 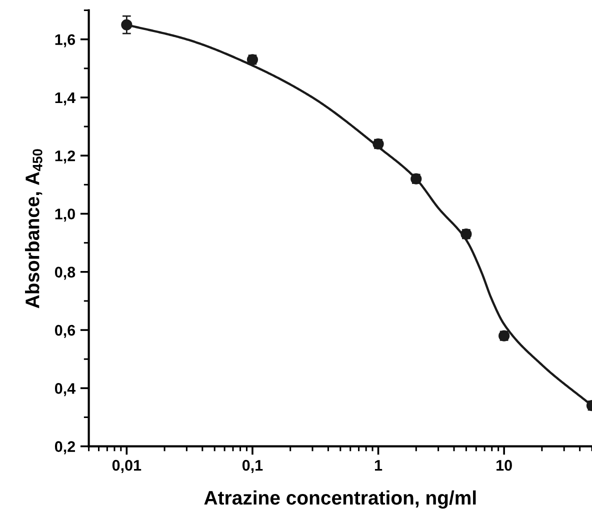 I want to click on y-tick-label: 0,6, so click(x=65, y=331).